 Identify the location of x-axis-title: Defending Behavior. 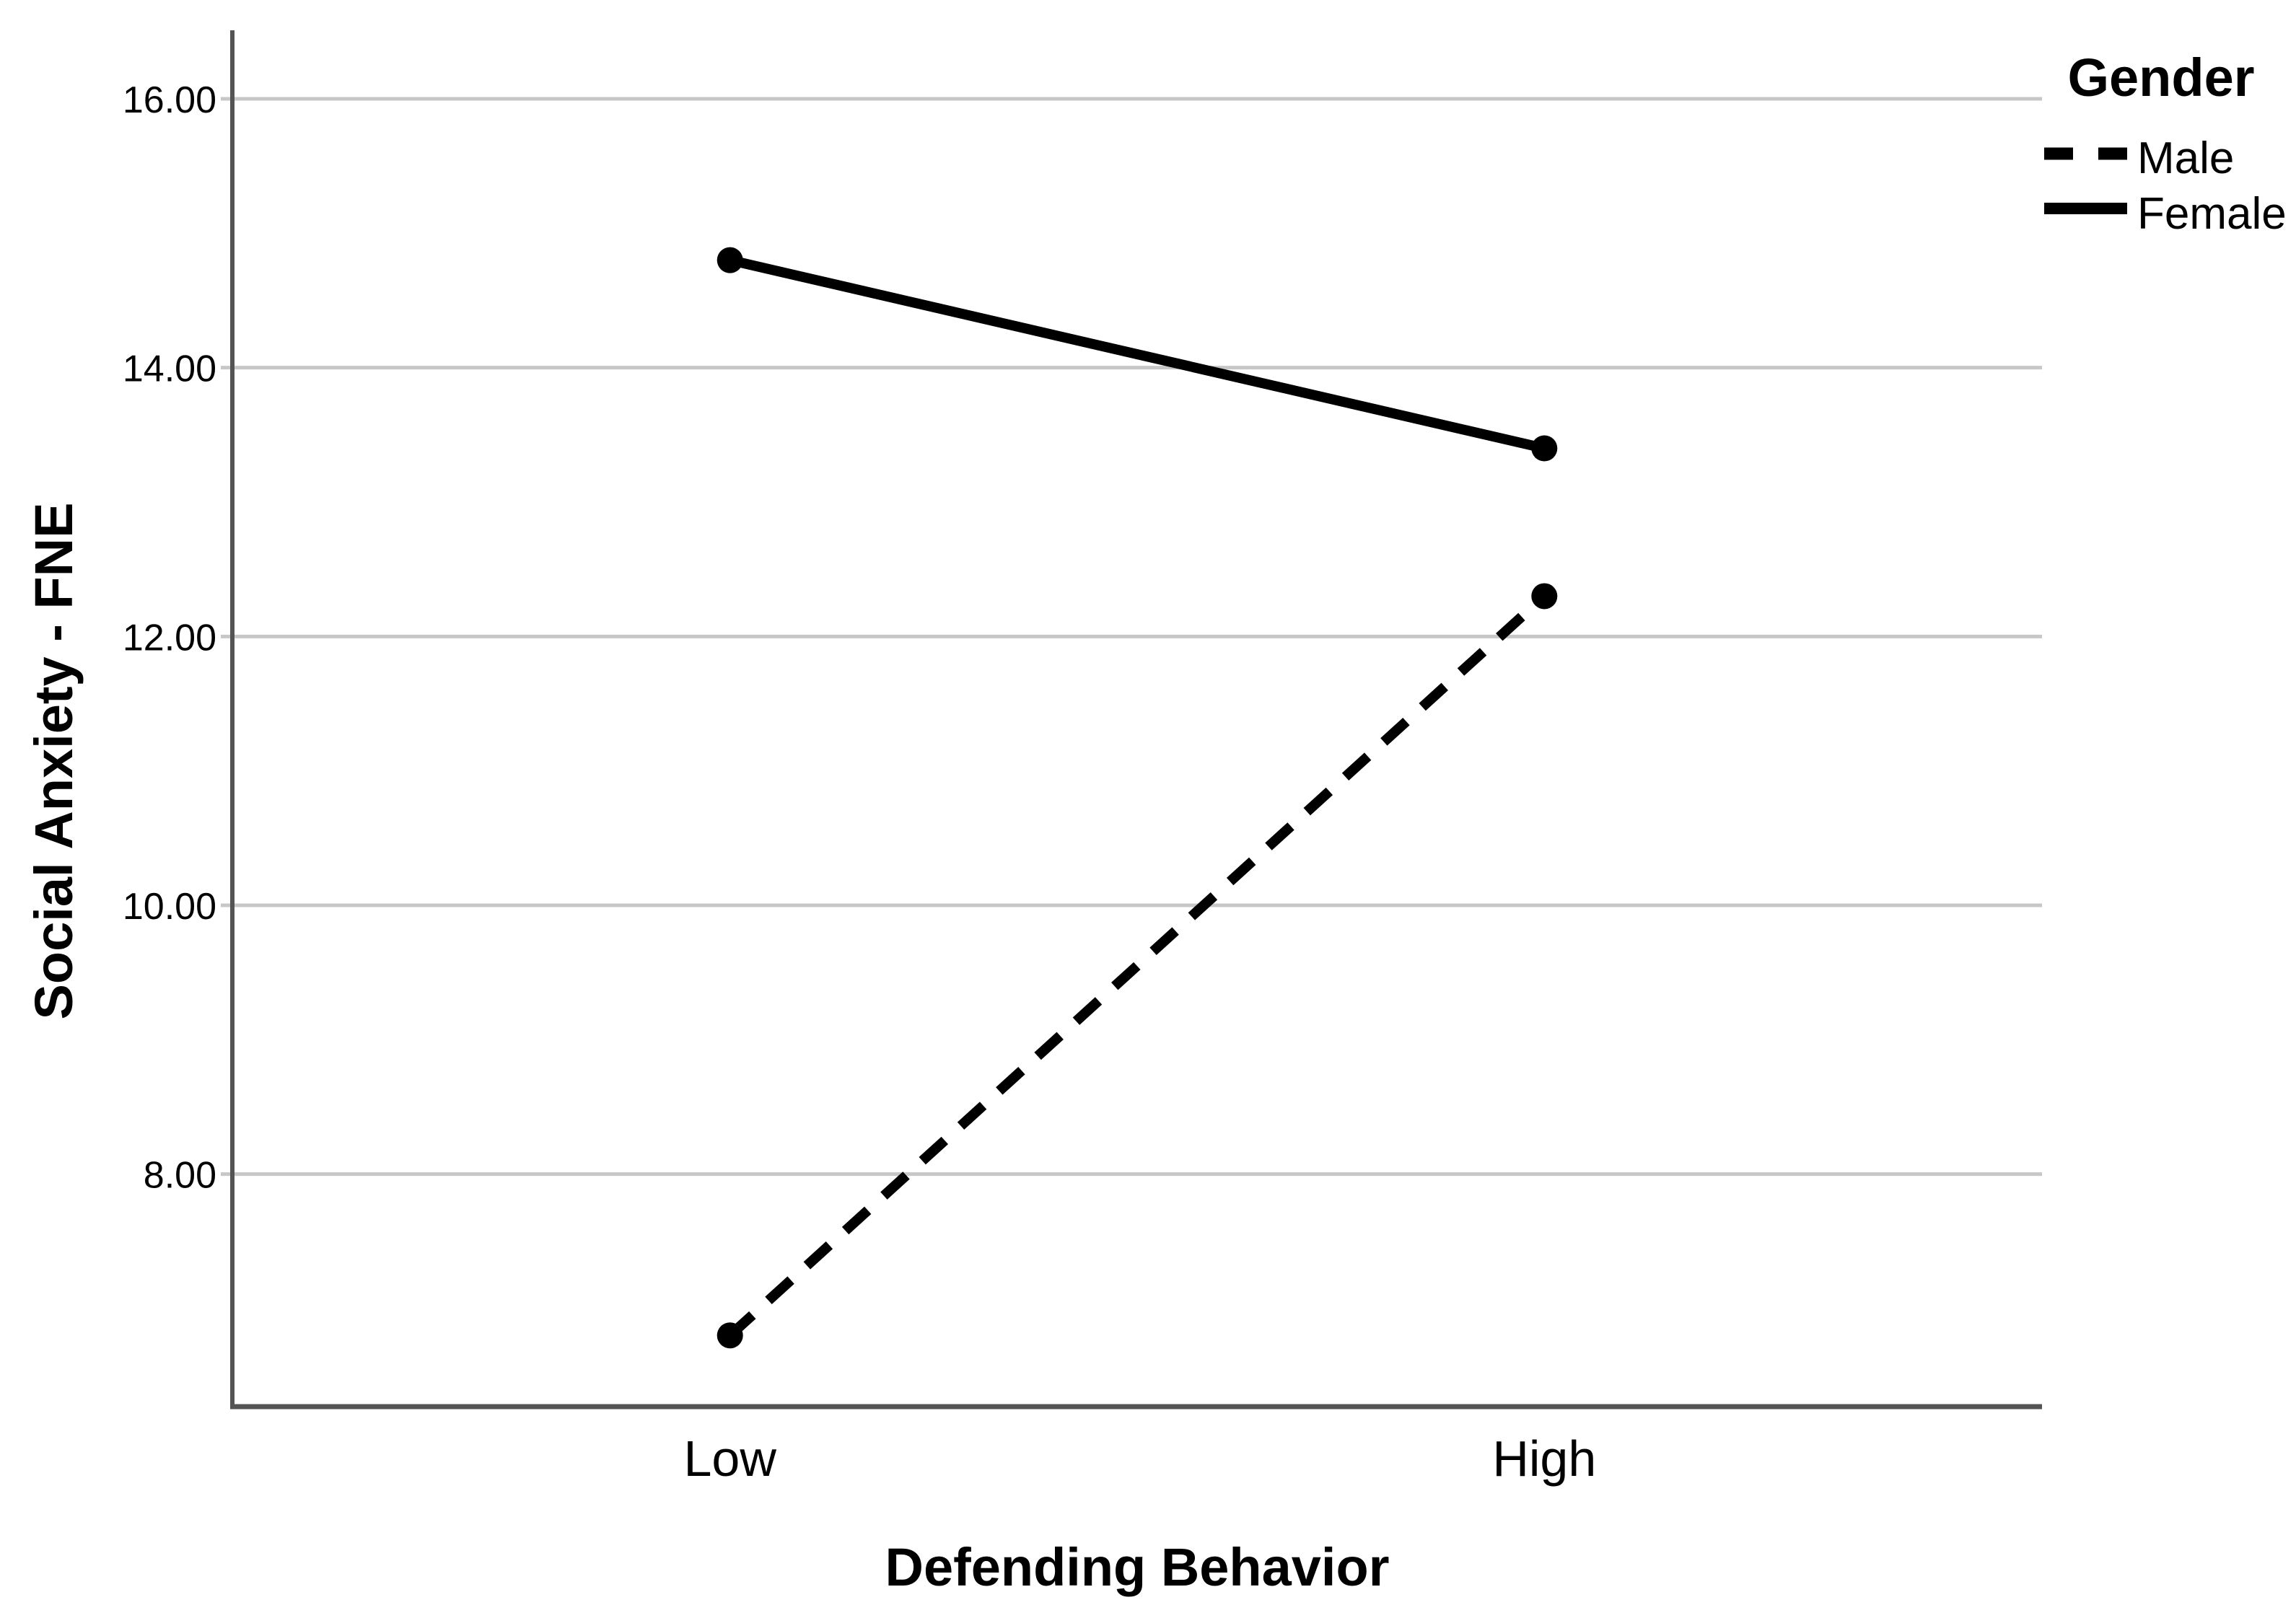
(1137, 1567).